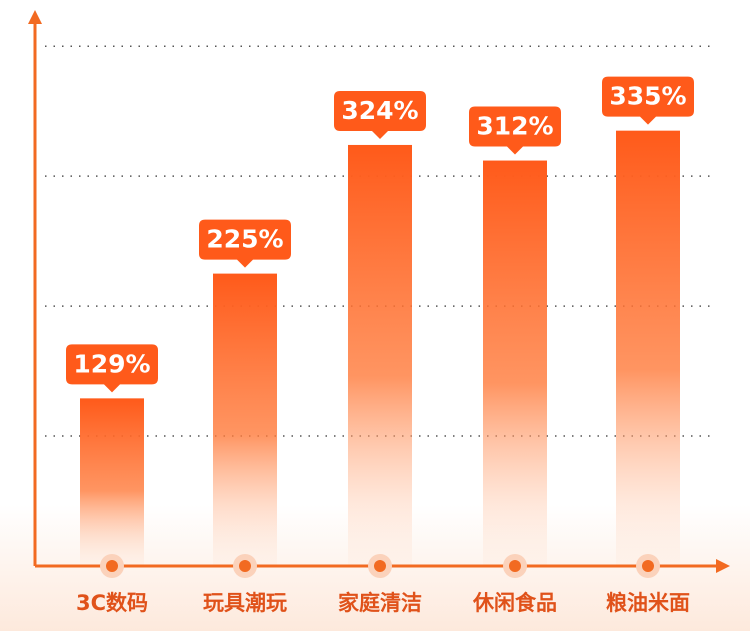 This screenshot has width=750, height=631. I want to click on value-label: 129%, so click(111, 363).